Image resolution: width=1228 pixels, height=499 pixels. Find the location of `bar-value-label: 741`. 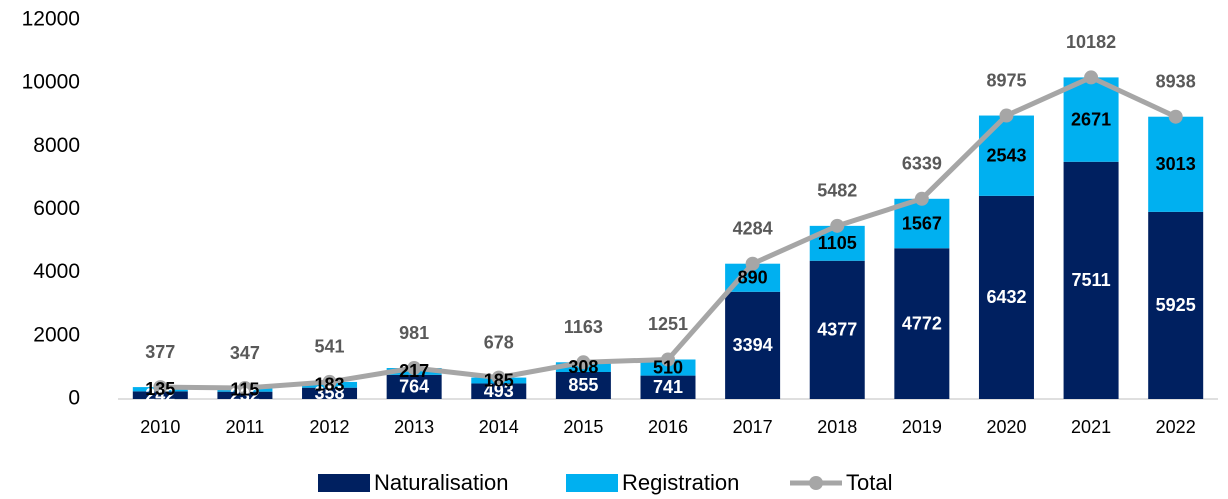

bar-value-label: 741 is located at coordinates (668, 387).